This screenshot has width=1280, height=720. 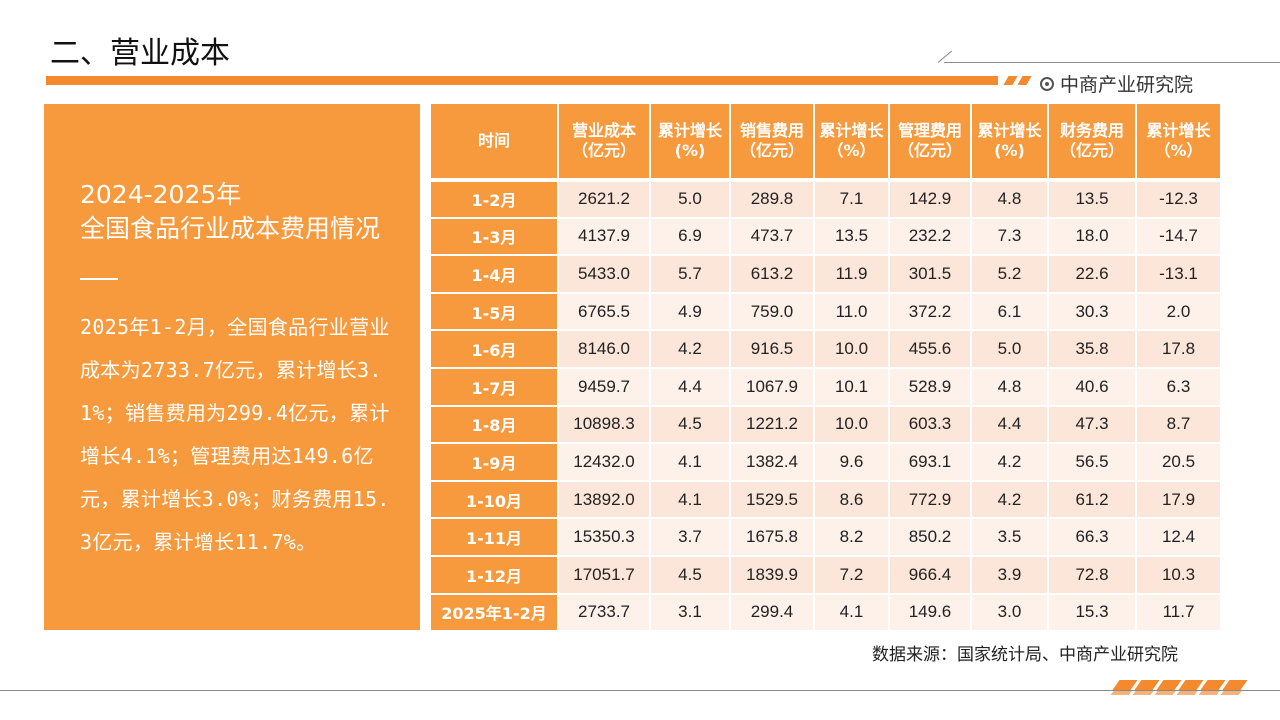 I want to click on table-row: 1-10月 13892.0 4.1 1529.5 8.6 772.9 4.2 61.2 17.9, so click(x=825, y=500).